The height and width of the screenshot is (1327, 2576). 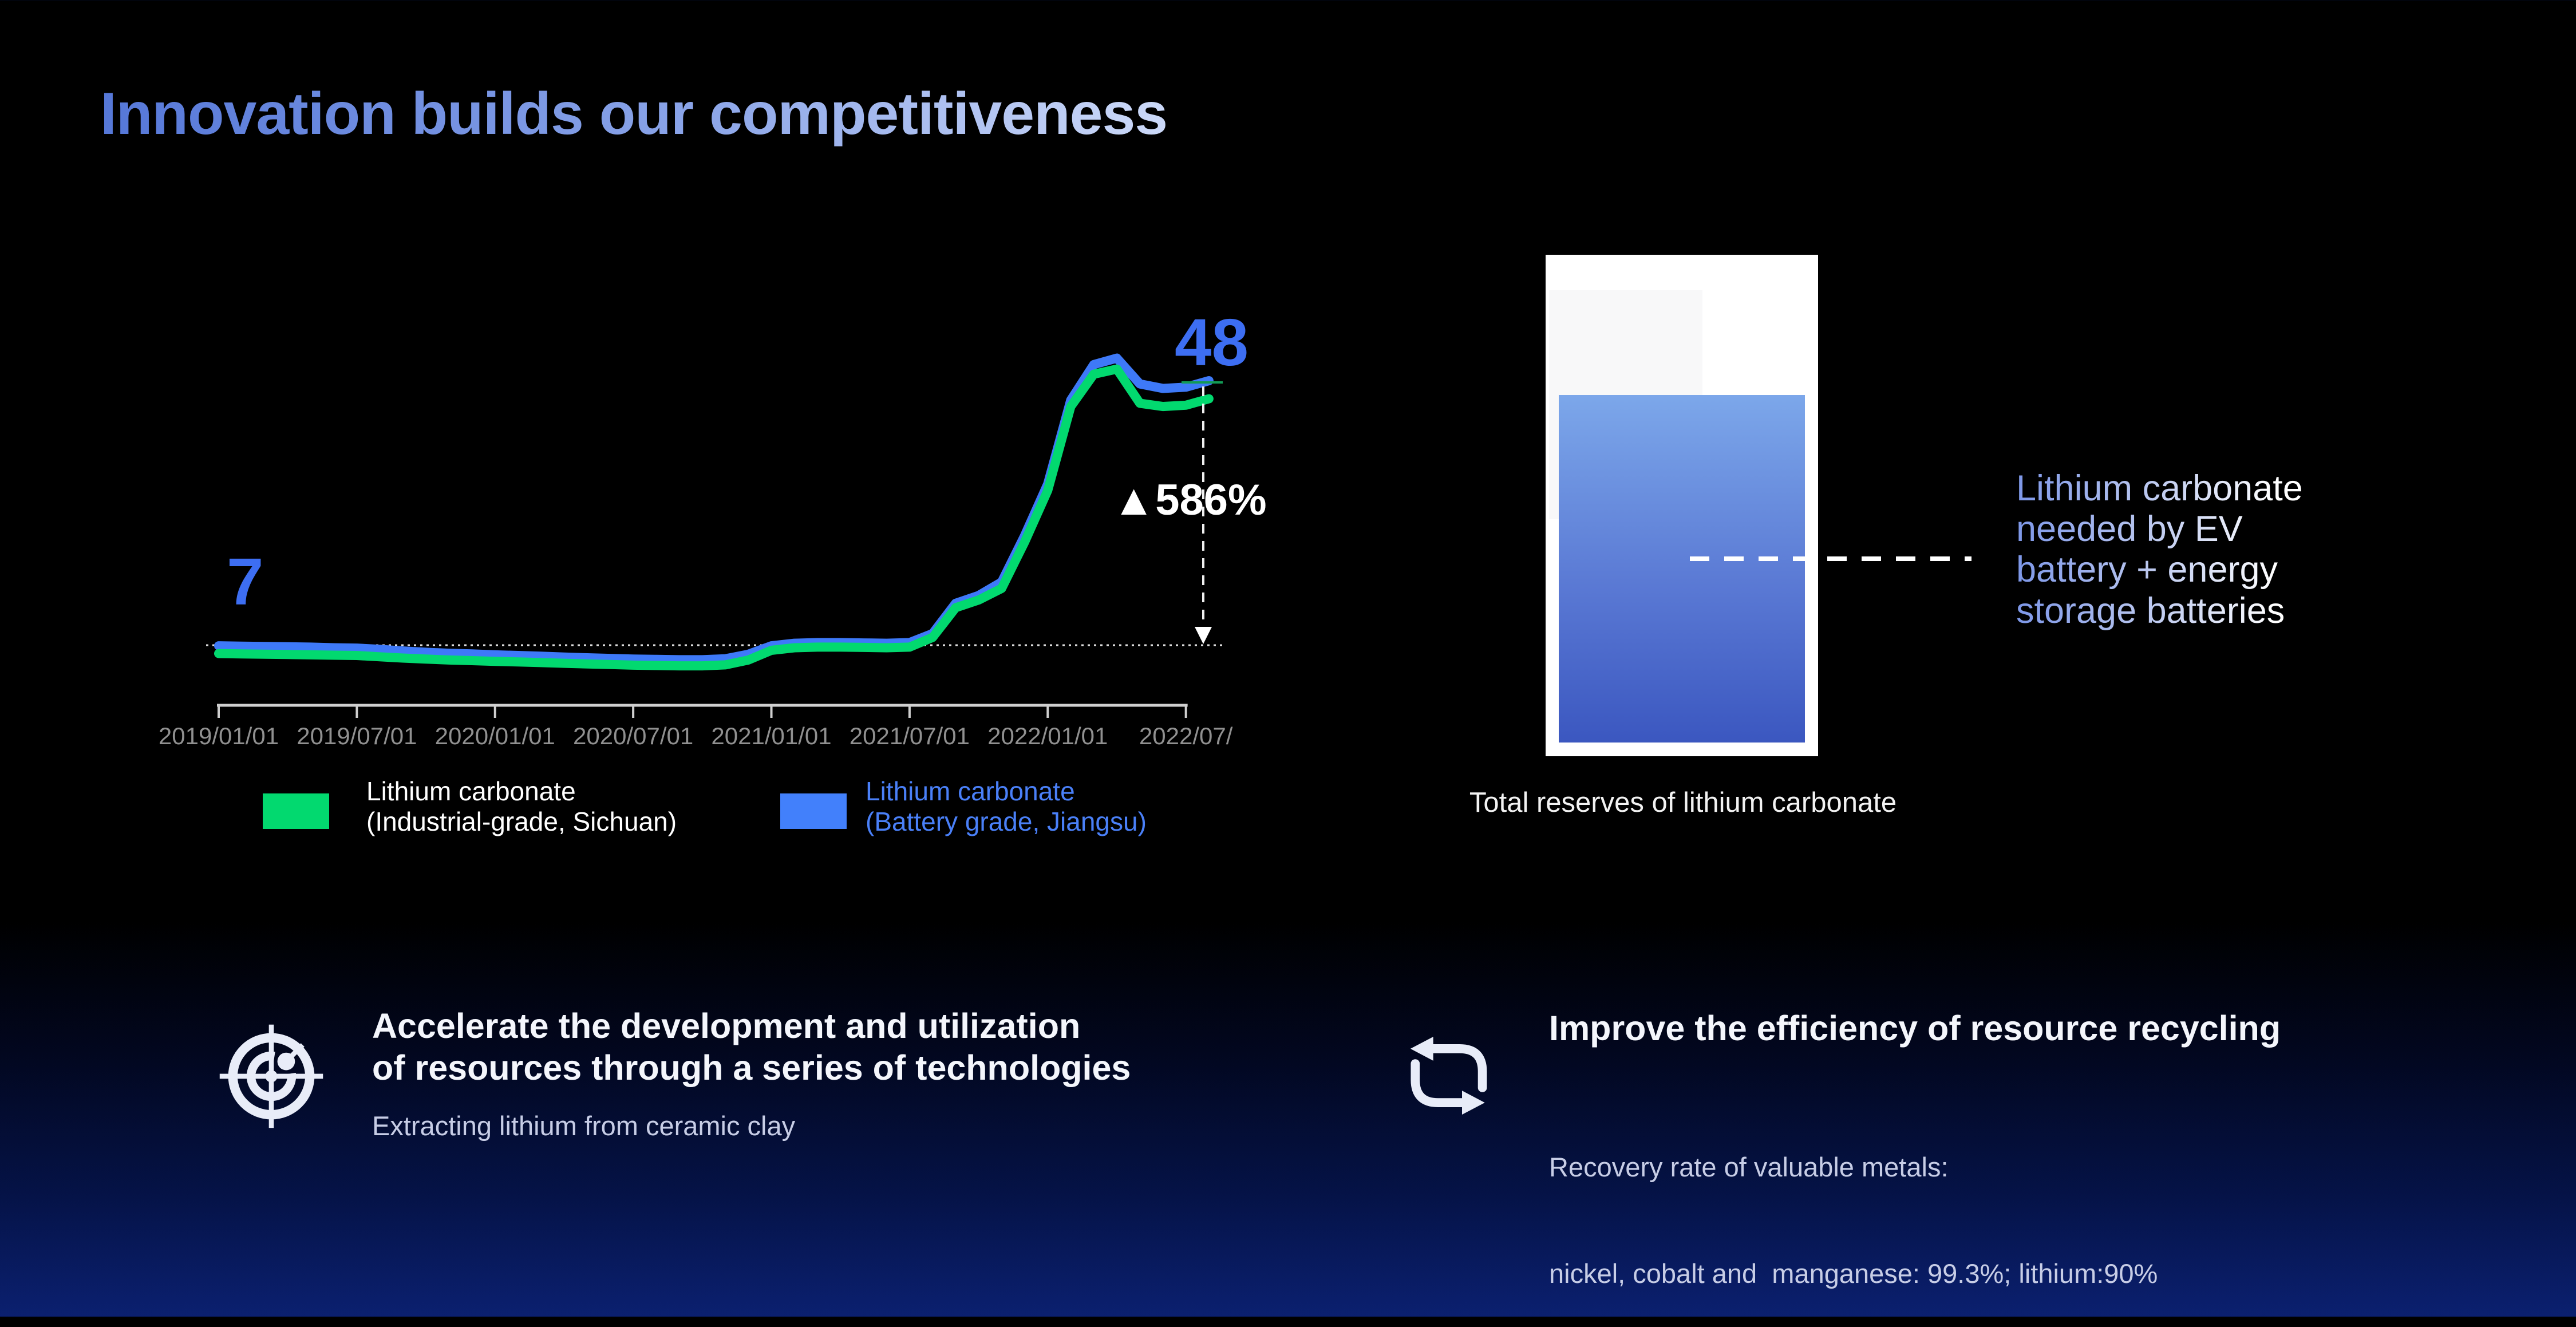 I want to click on x-axis-tick-label: 2020/07/01, so click(x=633, y=735).